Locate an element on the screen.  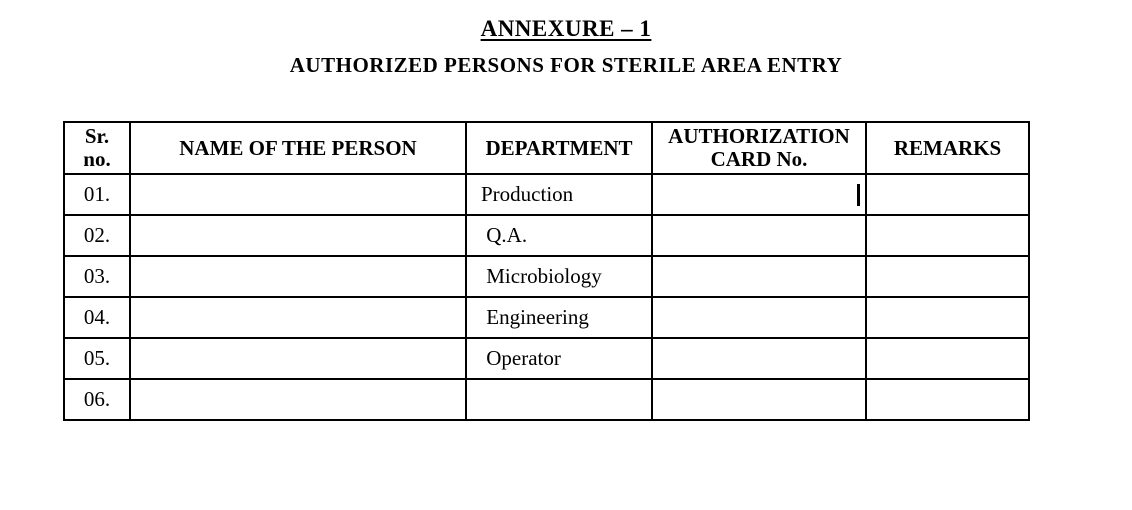
table-row: 03. Microbiology is located at coordinates (546, 276).